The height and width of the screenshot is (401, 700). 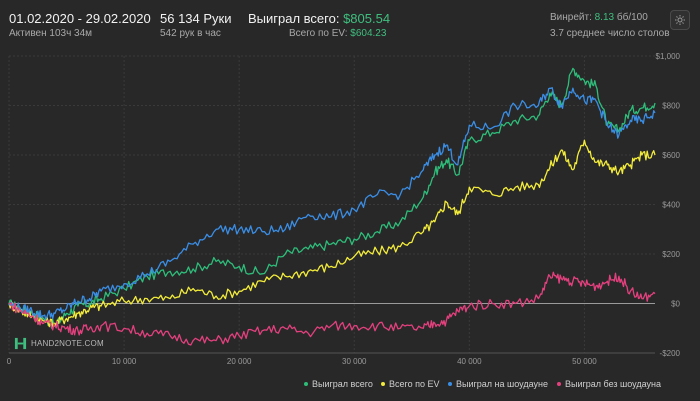 I want to click on legend-marker-showdown, so click(x=450, y=384).